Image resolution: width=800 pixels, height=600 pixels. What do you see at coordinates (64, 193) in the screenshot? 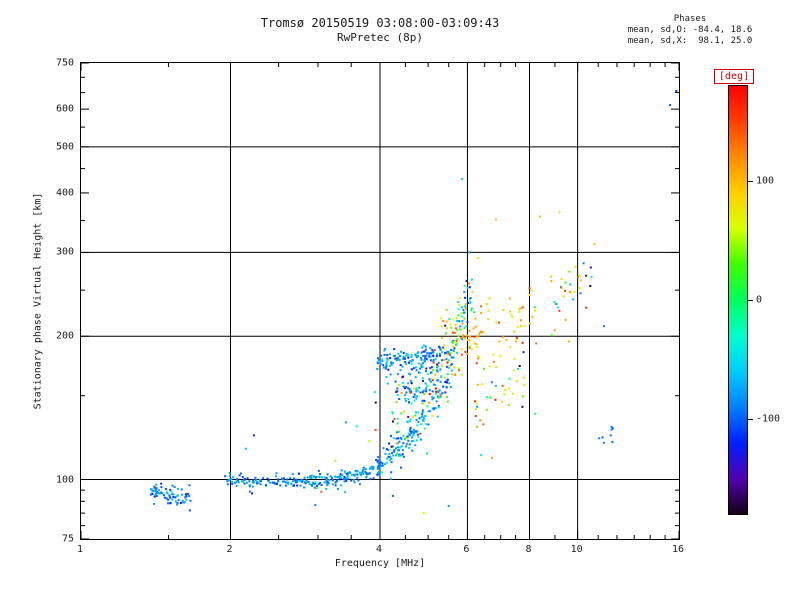
I see `y-tick-label: 400` at bounding box center [64, 193].